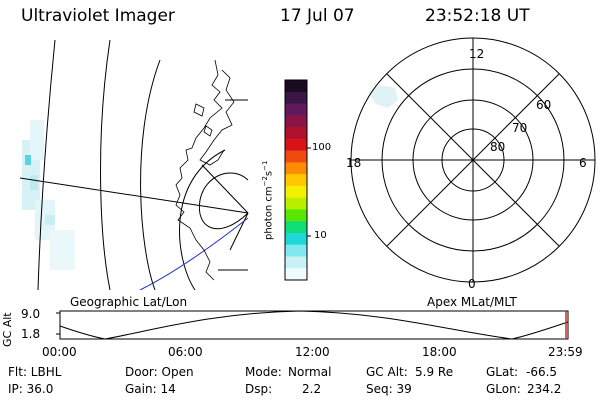 Image resolution: width=600 pixels, height=400 pixels. I want to click on colorbar-tick-10: 10, so click(320, 235).